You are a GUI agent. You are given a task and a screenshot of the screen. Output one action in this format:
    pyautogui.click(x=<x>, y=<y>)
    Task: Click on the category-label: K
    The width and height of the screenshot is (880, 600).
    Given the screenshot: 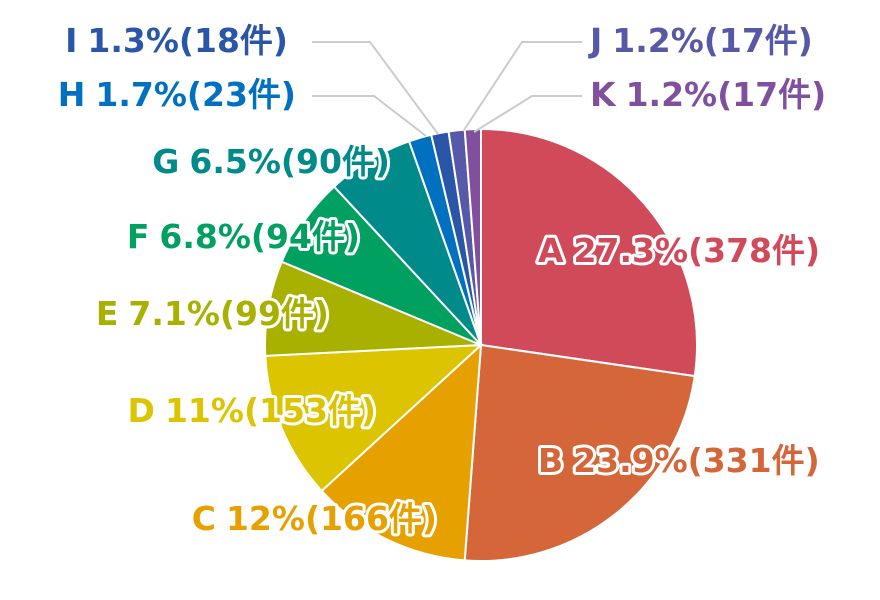 What is the action you would take?
    pyautogui.click(x=603, y=94)
    